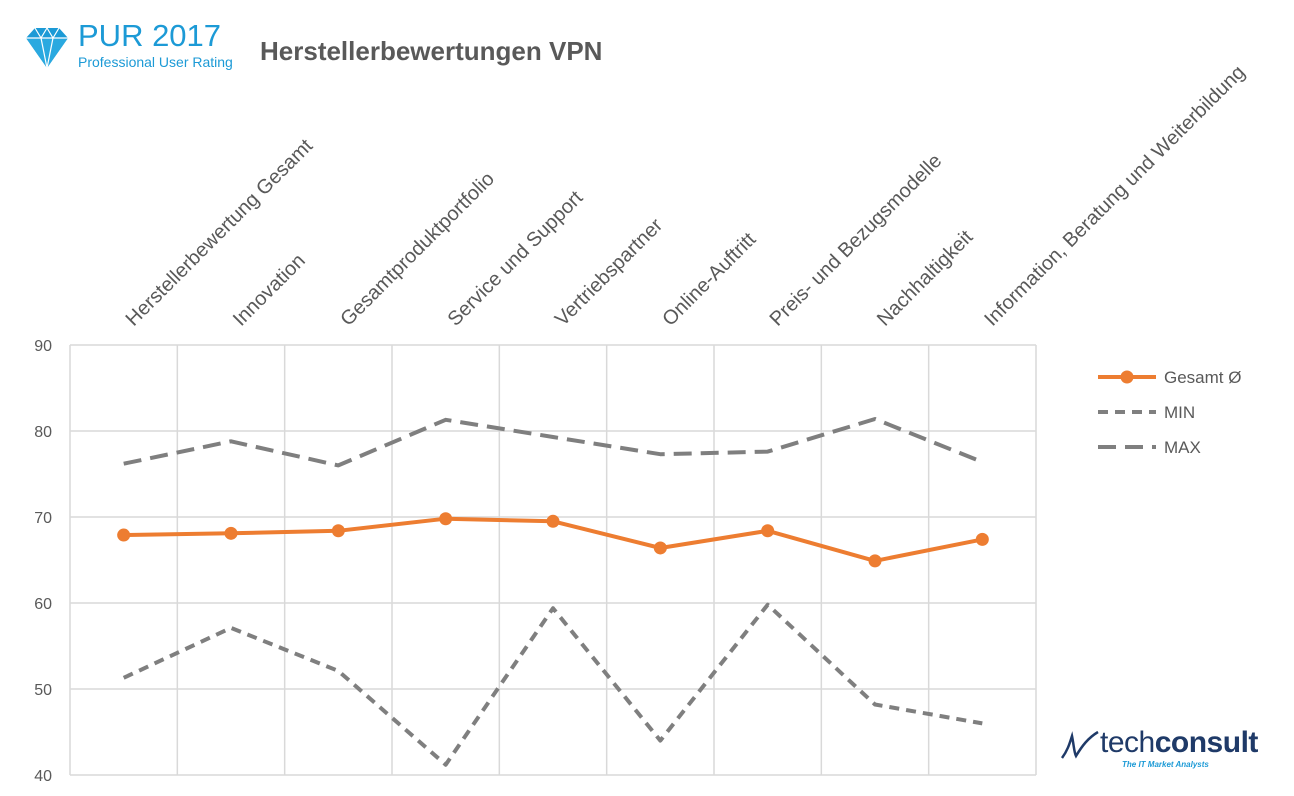  I want to click on logo-subtitle: Professional User Rating, so click(155, 62).